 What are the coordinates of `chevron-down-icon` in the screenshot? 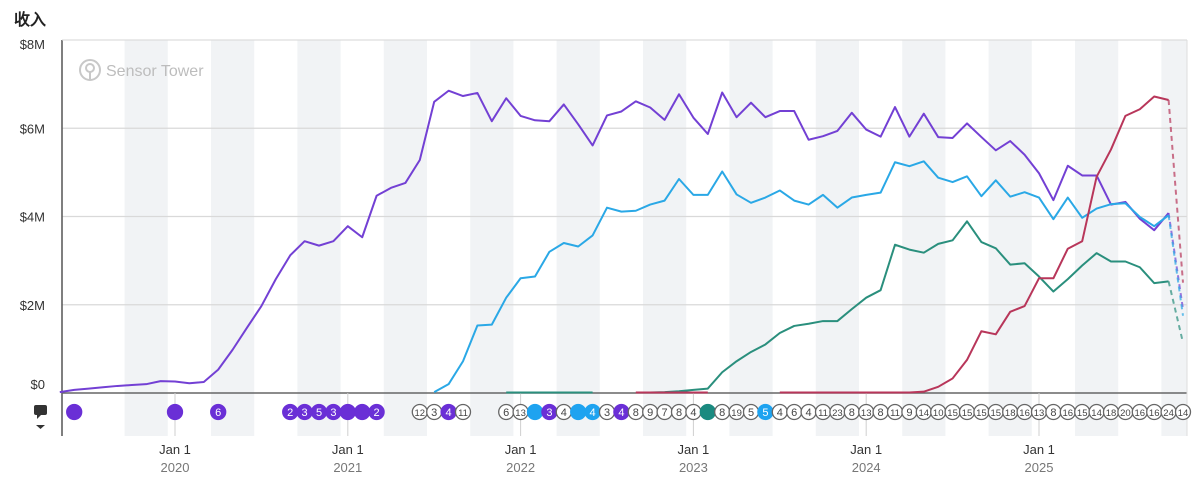 It's located at (40, 427).